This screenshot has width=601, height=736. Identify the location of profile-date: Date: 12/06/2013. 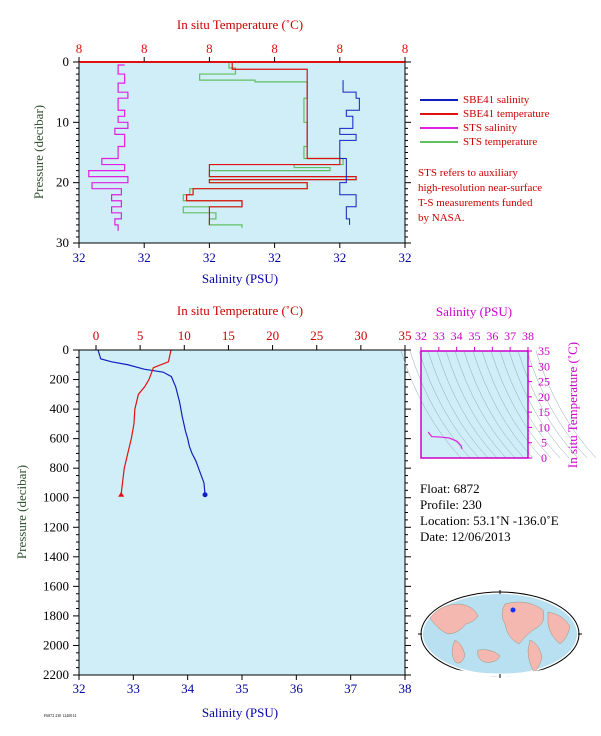
(465, 536).